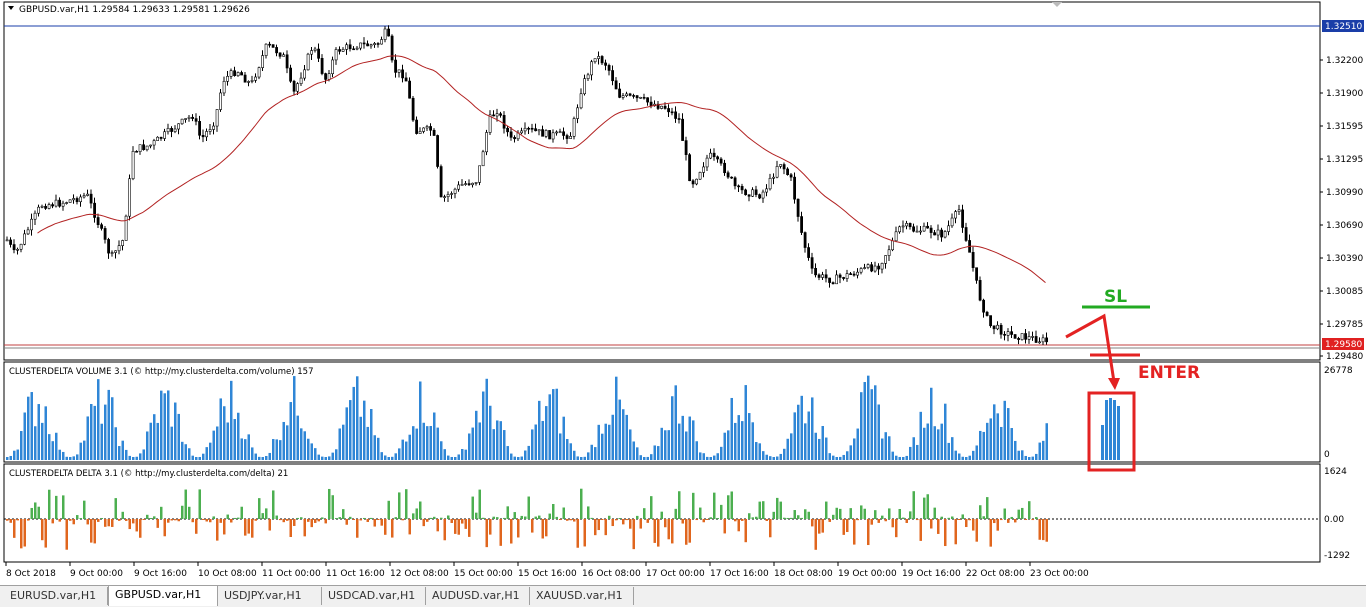 The image size is (1366, 607). Describe the element at coordinates (56, 596) in the screenshot. I see `tab-eurusd: EURUSD.var,H1` at that location.